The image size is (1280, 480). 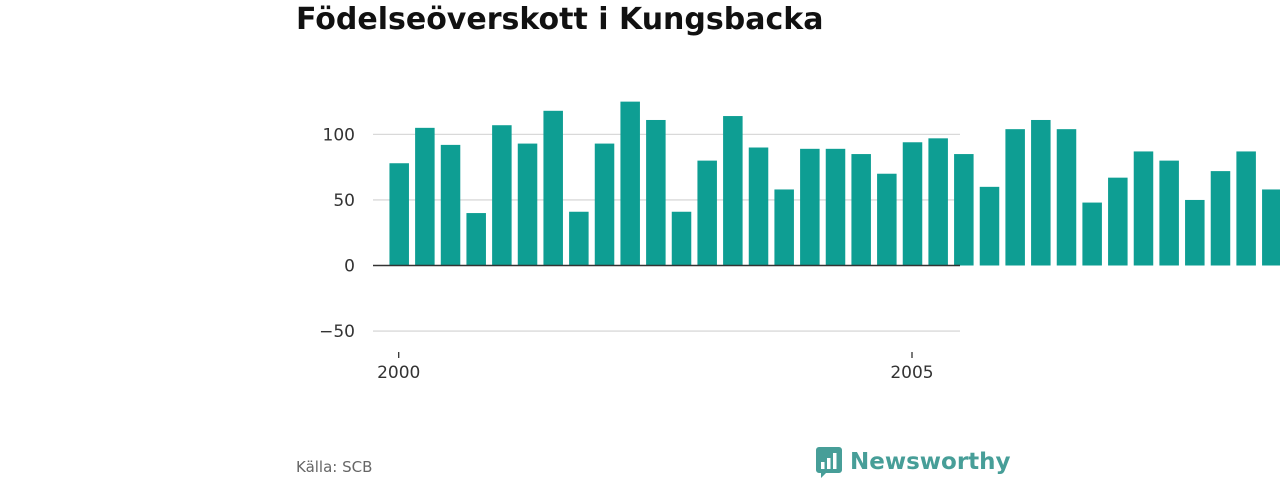 I want to click on newsworthy-brand: Newsworthy, so click(x=913, y=462).